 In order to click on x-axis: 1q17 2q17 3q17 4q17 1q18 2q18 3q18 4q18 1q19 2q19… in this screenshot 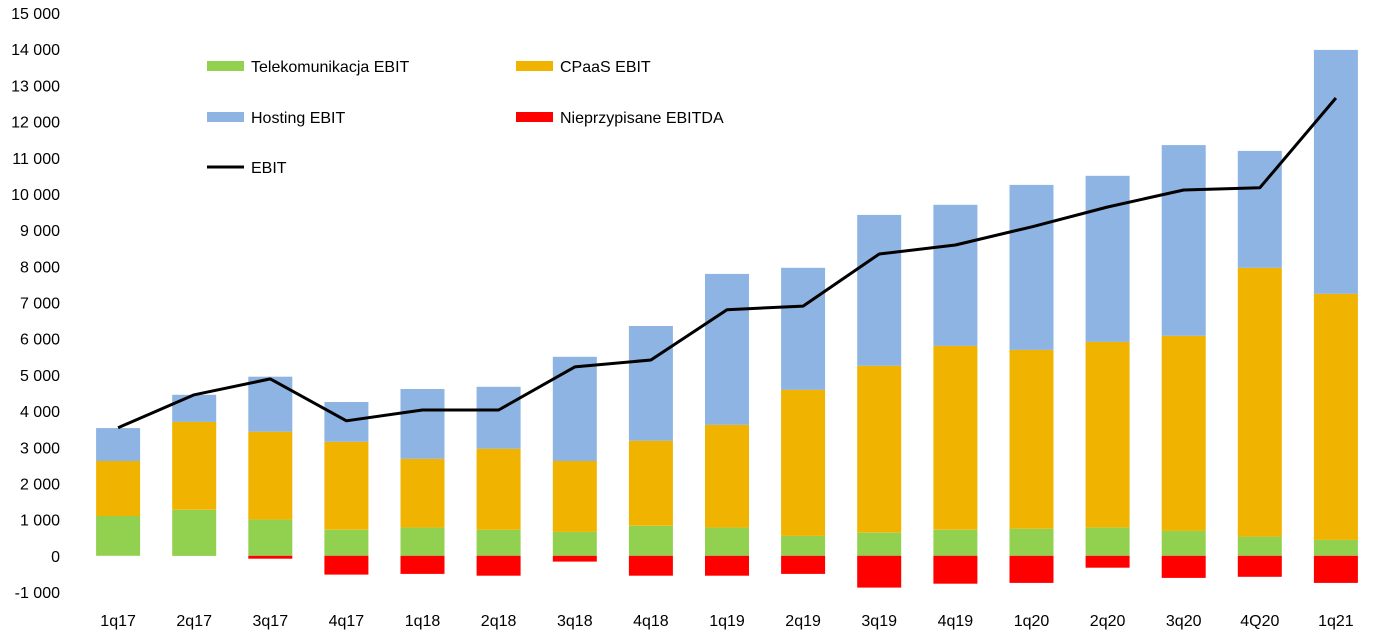, I will do `click(726, 621)`.